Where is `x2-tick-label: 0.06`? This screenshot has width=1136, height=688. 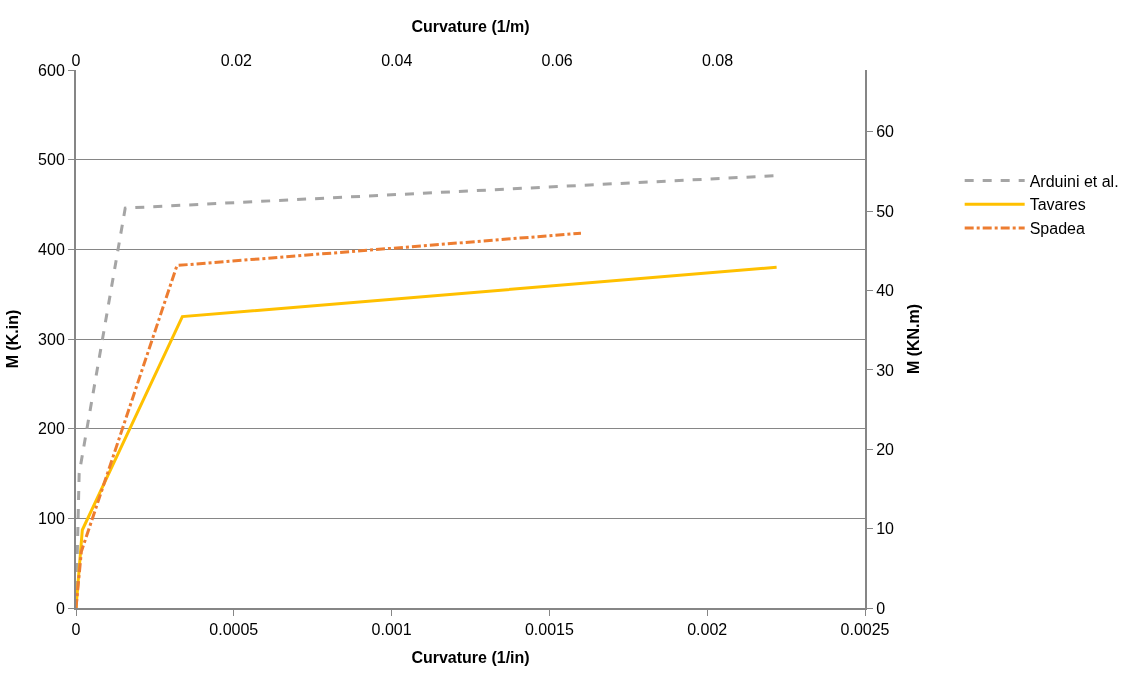
x2-tick-label: 0.06 is located at coordinates (557, 60).